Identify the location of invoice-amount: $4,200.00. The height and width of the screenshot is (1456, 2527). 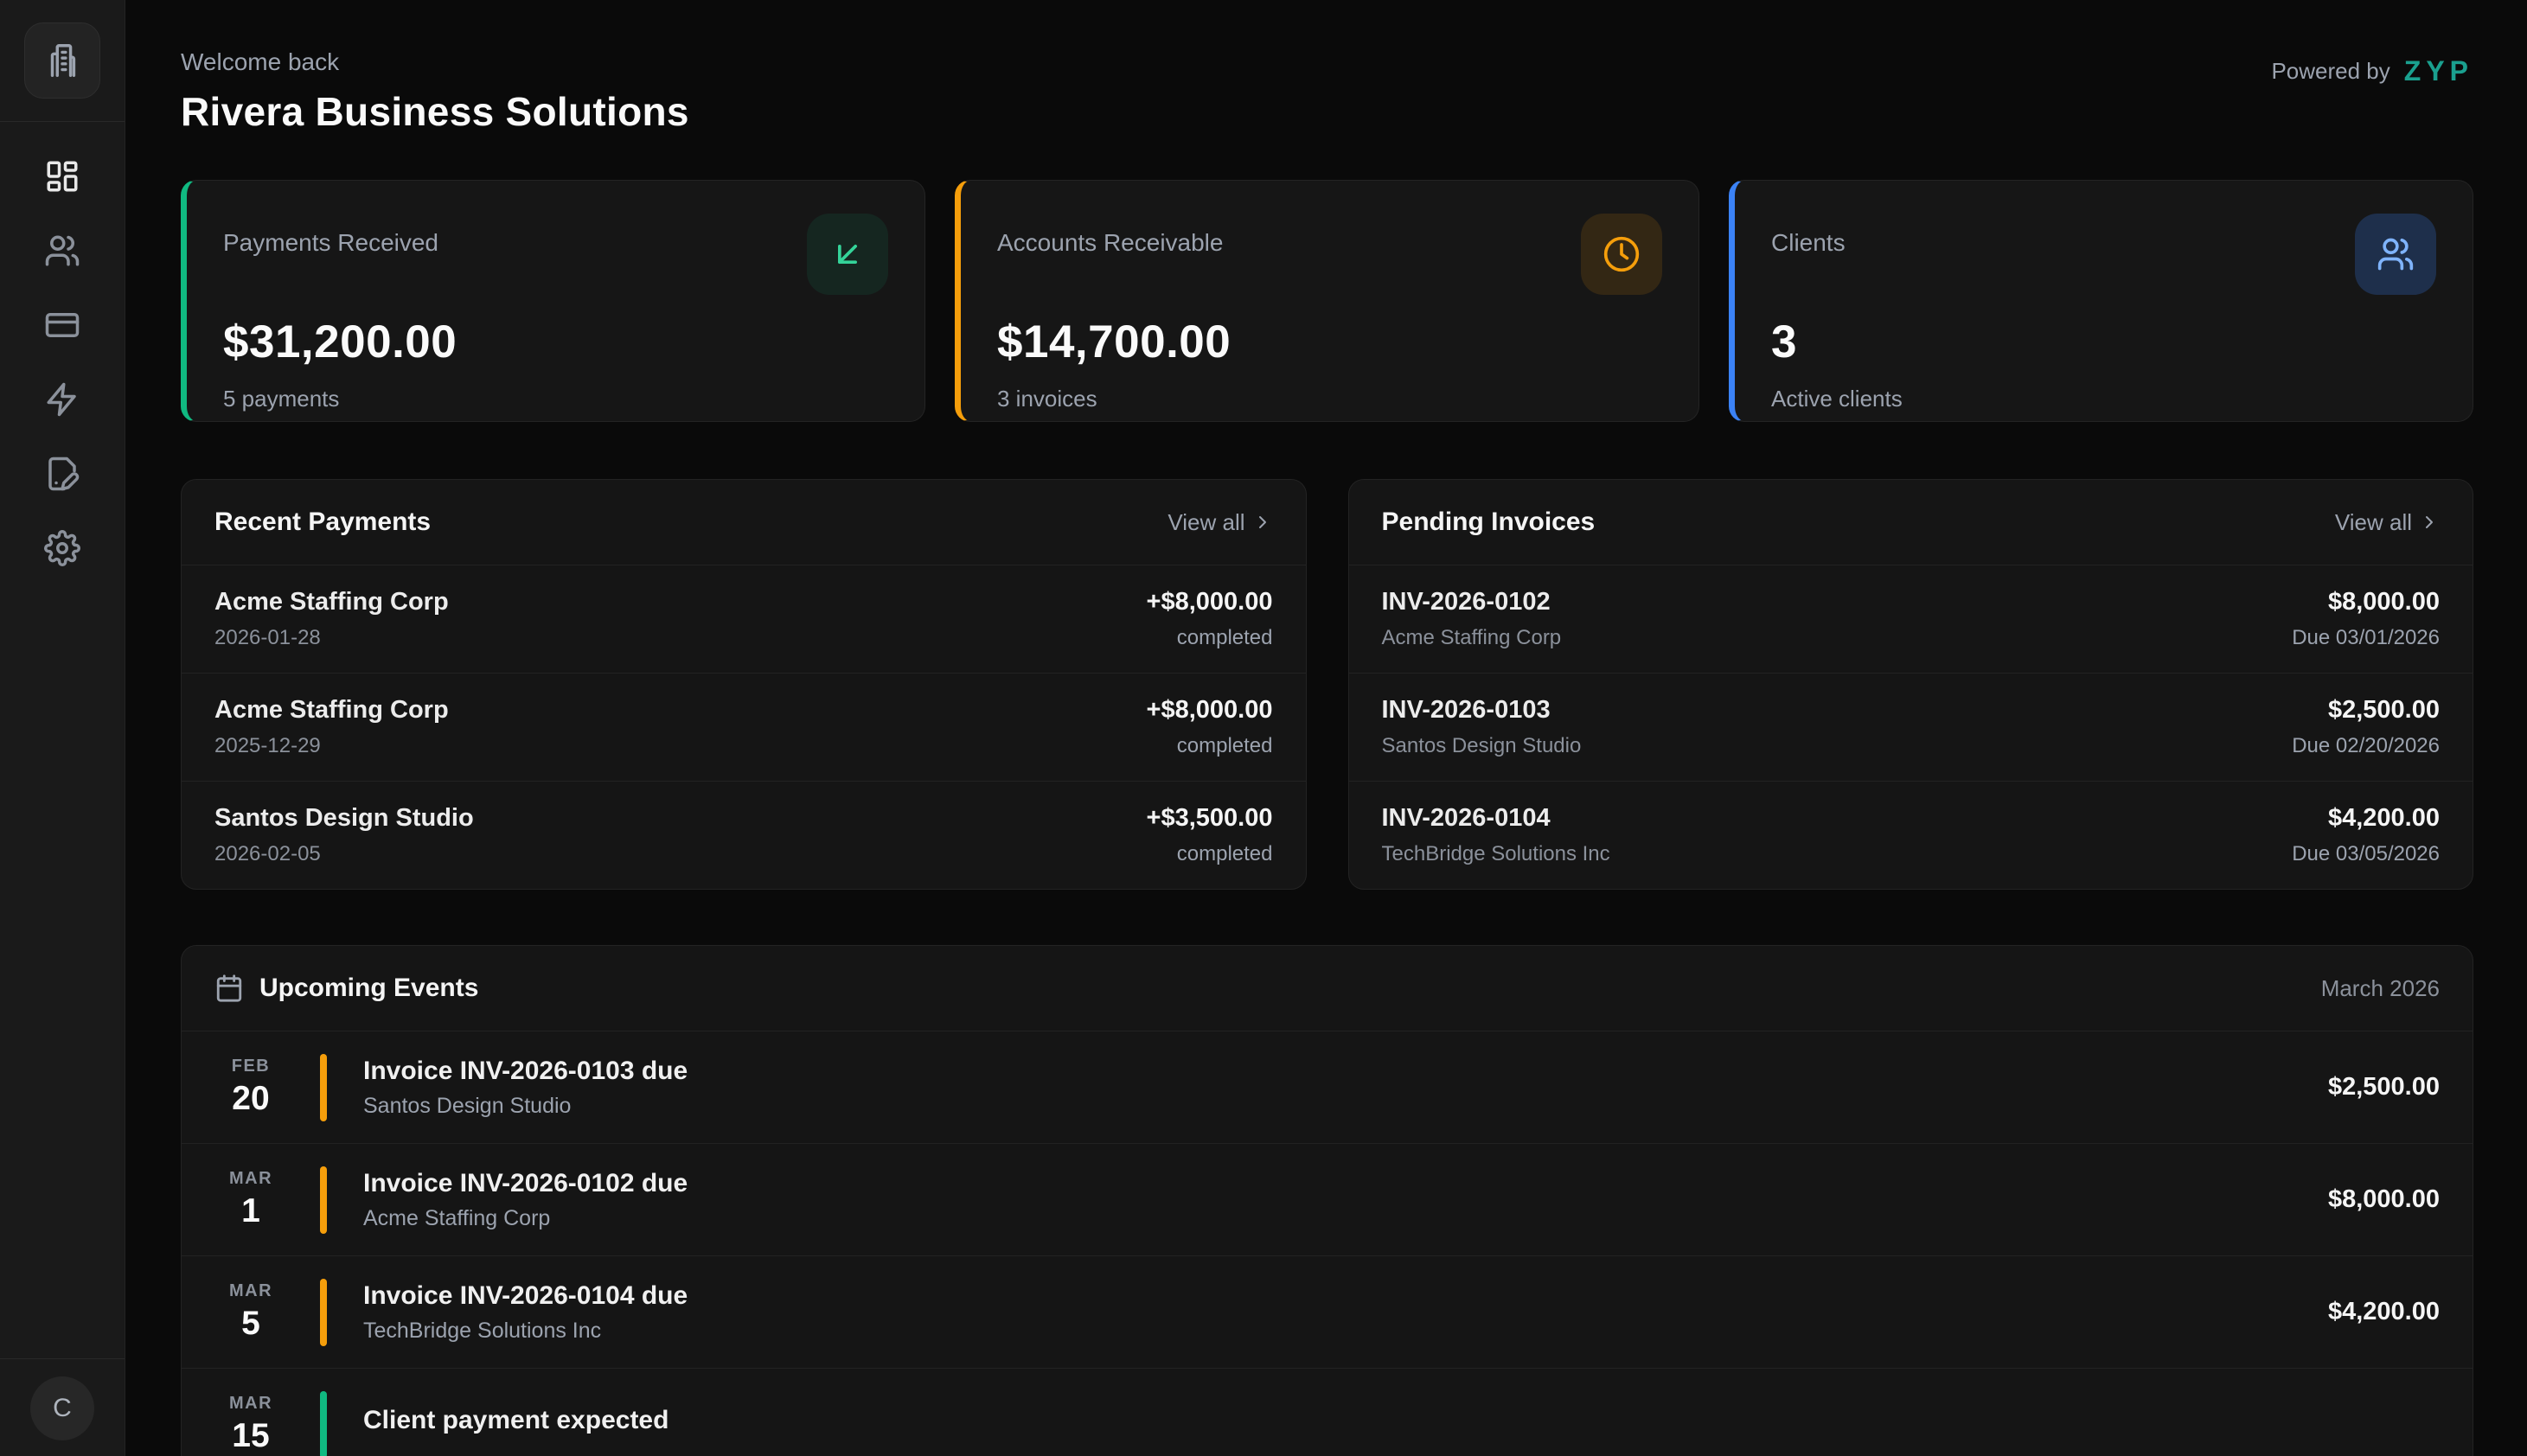
(2383, 818).